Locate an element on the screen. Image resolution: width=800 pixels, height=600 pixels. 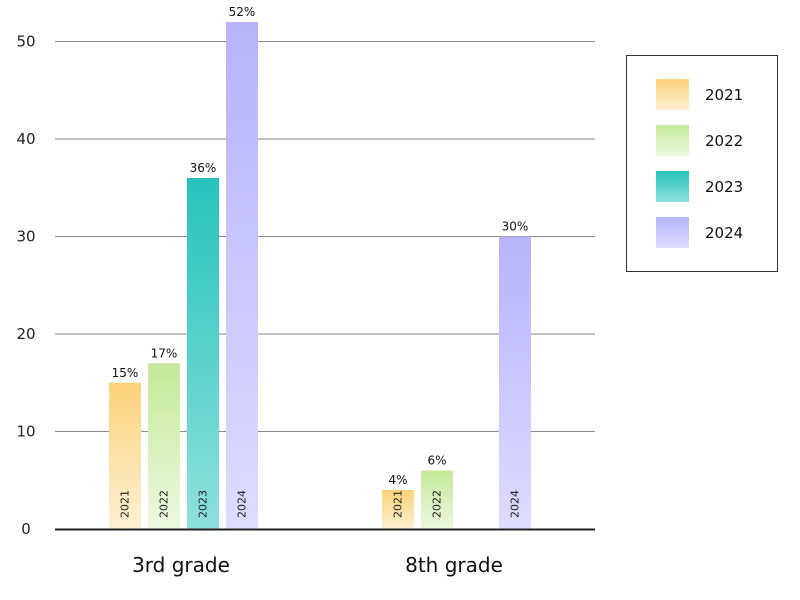
y-tick-label: 40 is located at coordinates (25, 139).